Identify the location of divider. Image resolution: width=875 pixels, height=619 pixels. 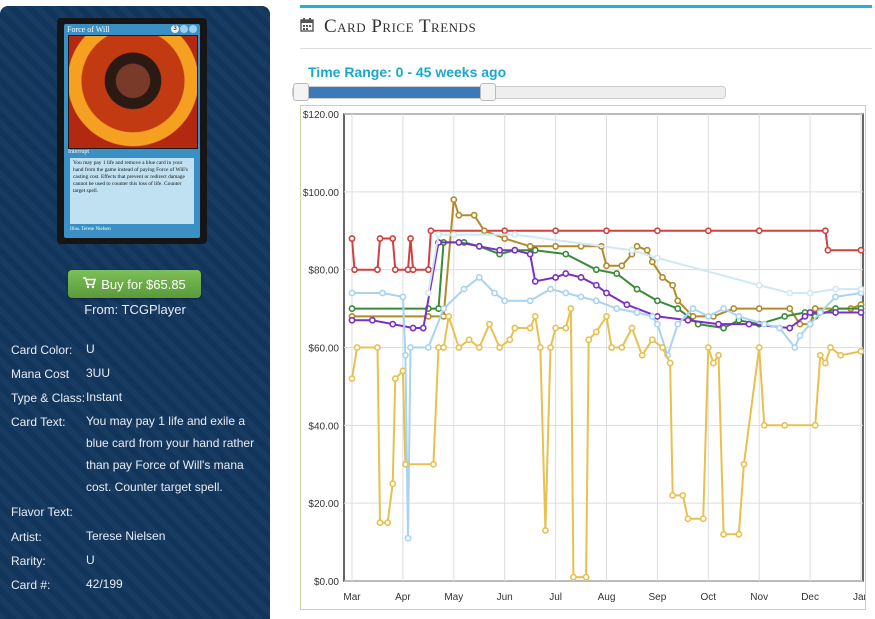
(586, 48).